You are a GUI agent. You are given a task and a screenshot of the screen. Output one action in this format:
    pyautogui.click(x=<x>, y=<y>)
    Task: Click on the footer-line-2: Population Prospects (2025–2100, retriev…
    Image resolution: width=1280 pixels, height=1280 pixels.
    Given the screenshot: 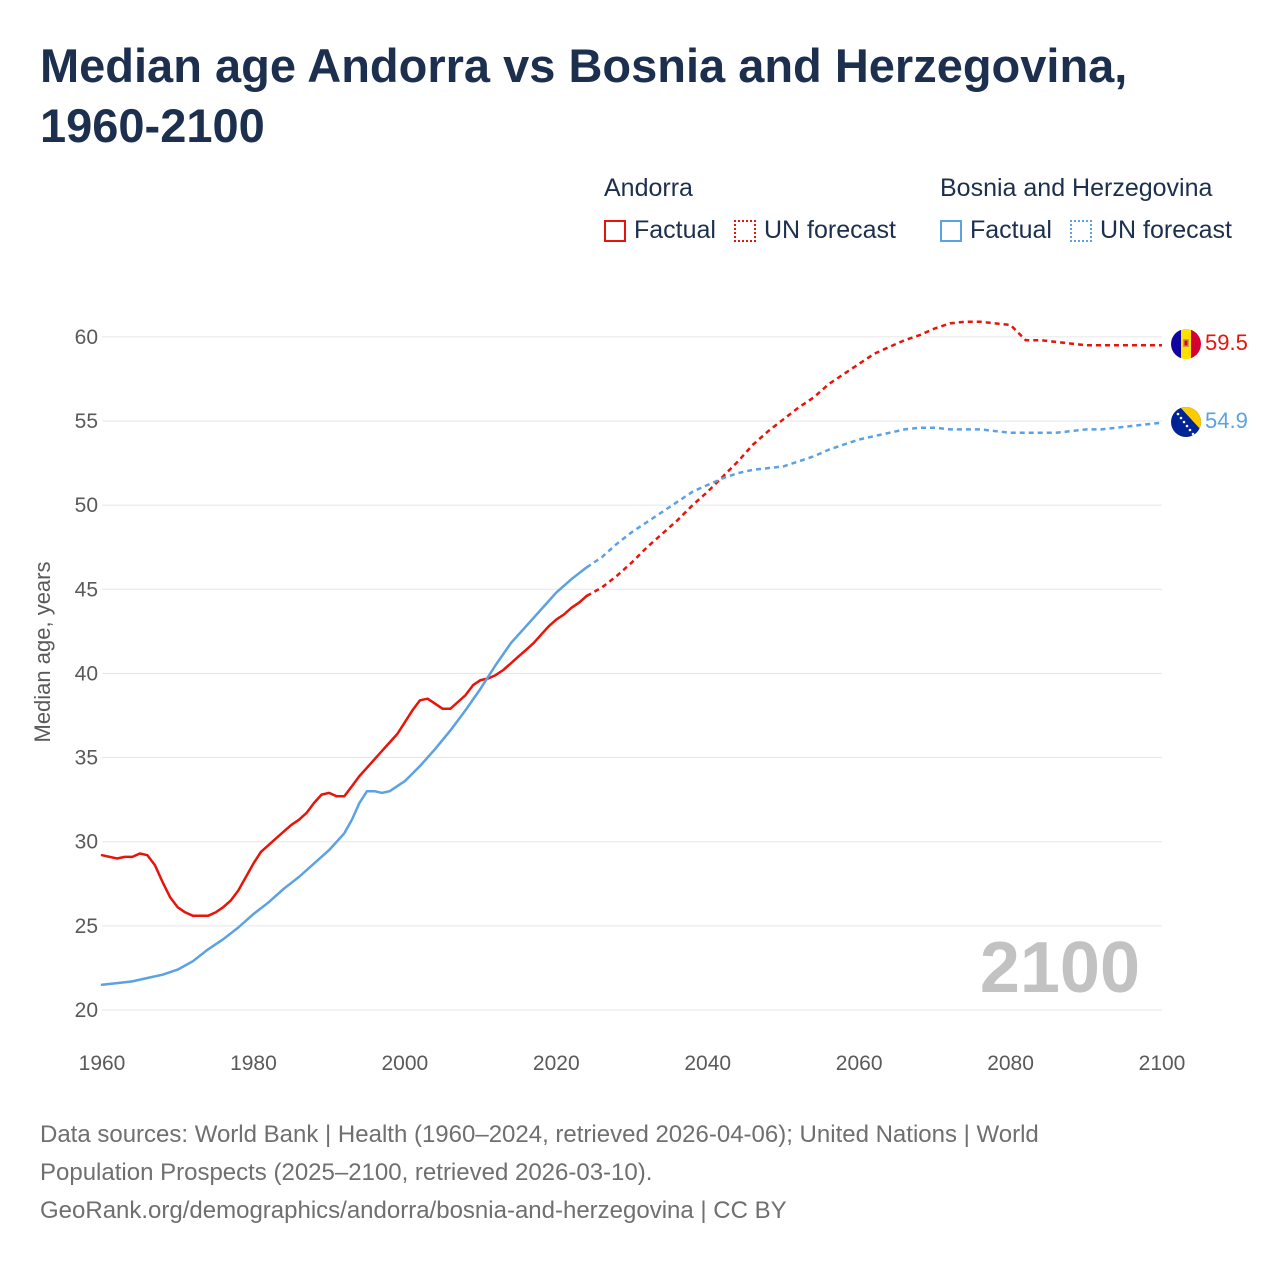 What is the action you would take?
    pyautogui.click(x=346, y=1172)
    